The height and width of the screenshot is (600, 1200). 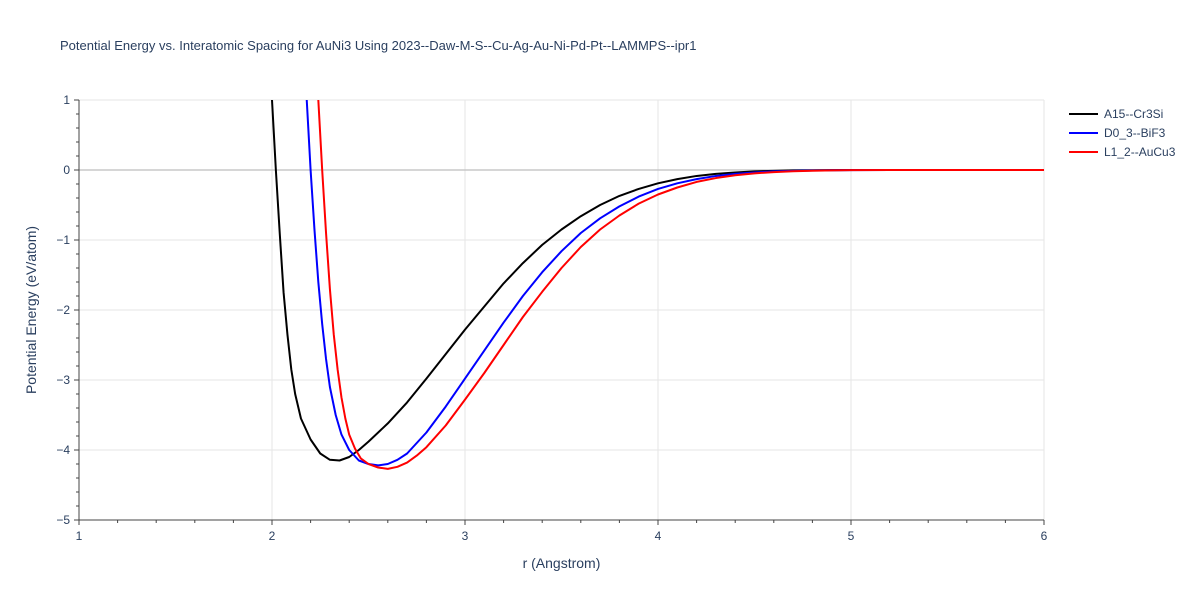 What do you see at coordinates (465, 536) in the screenshot?
I see `x-tick-label: 3` at bounding box center [465, 536].